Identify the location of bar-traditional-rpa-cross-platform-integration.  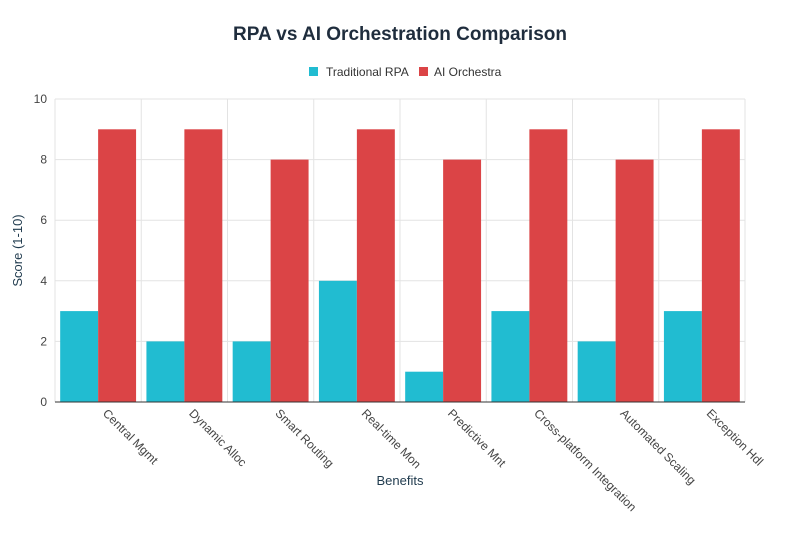
(510, 356).